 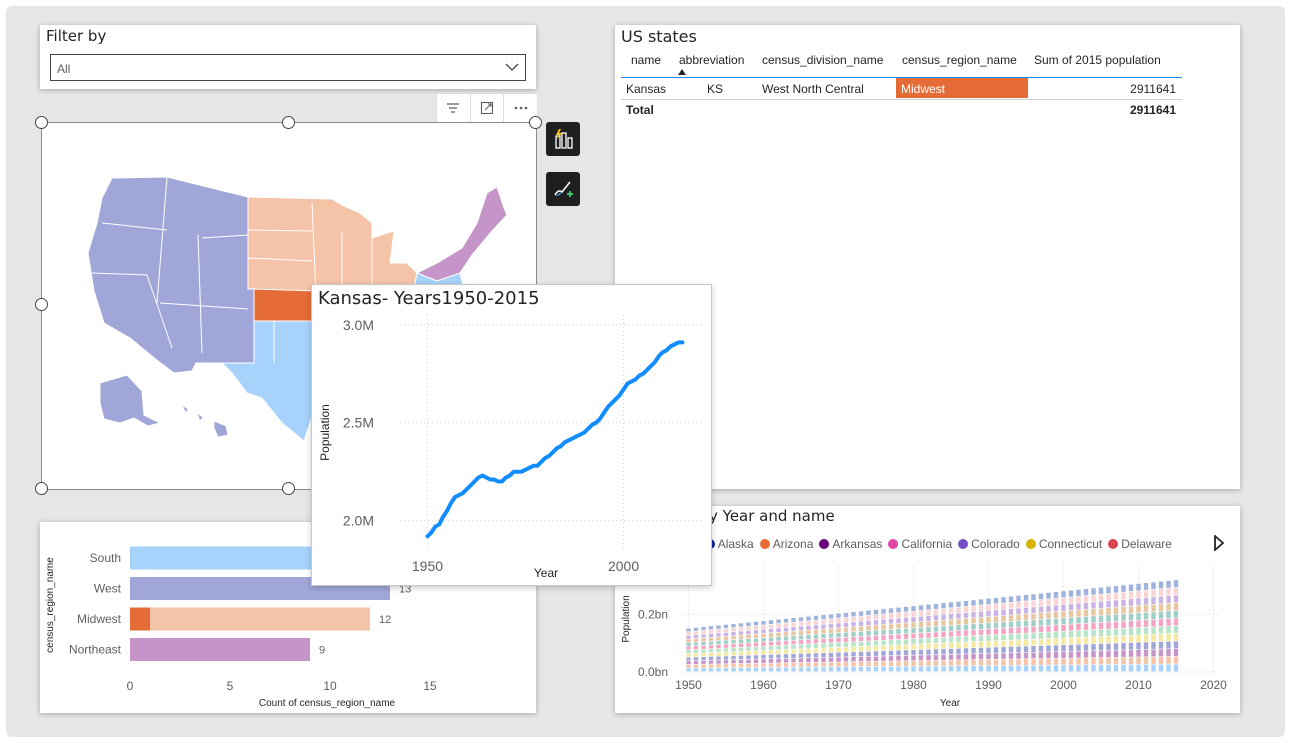 What do you see at coordinates (962, 88) in the screenshot?
I see `cell-region-highlight` at bounding box center [962, 88].